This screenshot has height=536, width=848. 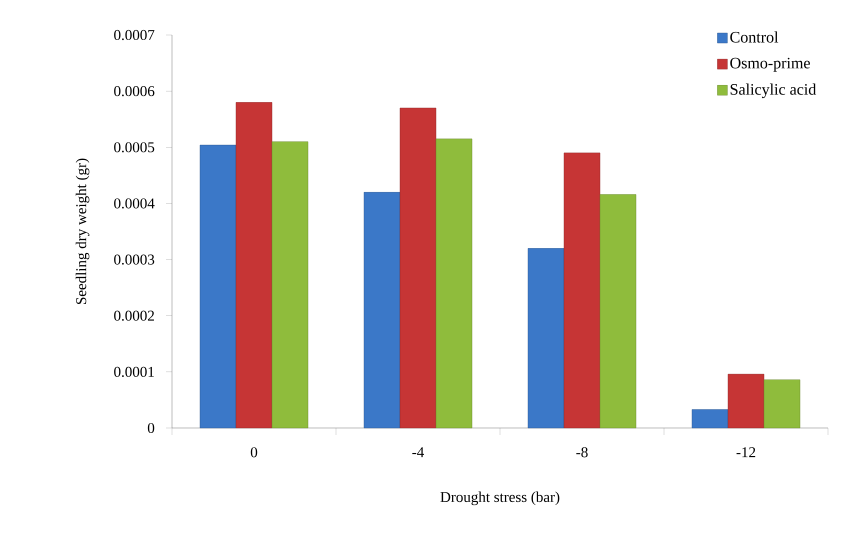 What do you see at coordinates (134, 371) in the screenshot?
I see `y-tick-label: 0.0001` at bounding box center [134, 371].